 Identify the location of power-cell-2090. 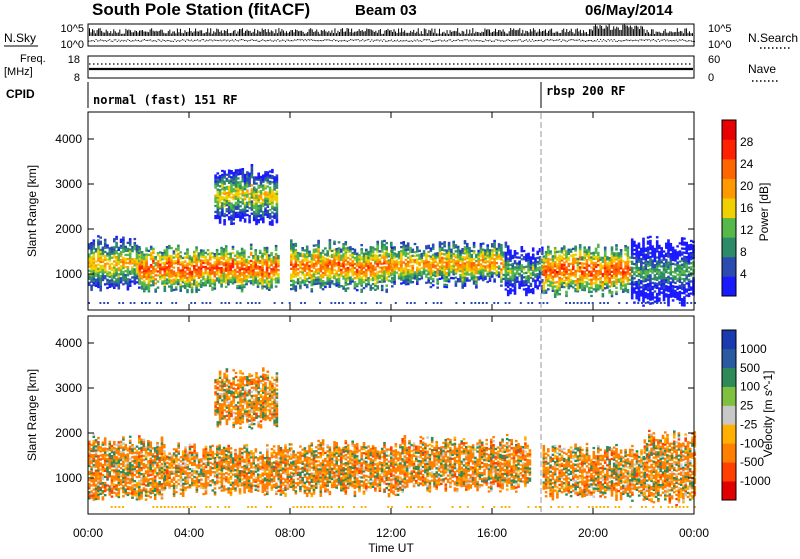
(323, 281).